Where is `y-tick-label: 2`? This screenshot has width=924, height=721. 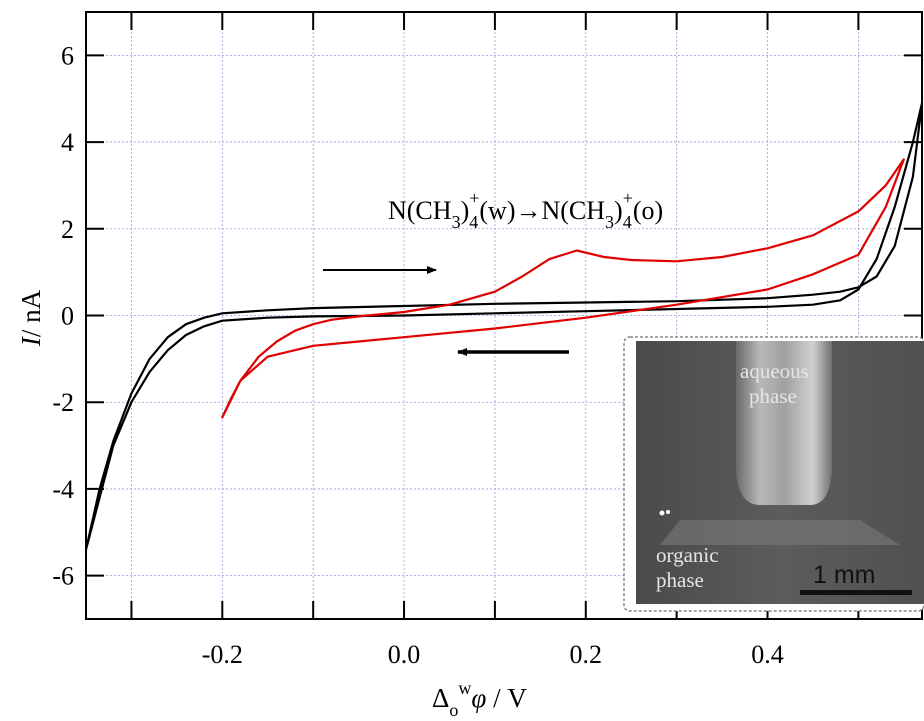 y-tick-label: 2 is located at coordinates (67, 229).